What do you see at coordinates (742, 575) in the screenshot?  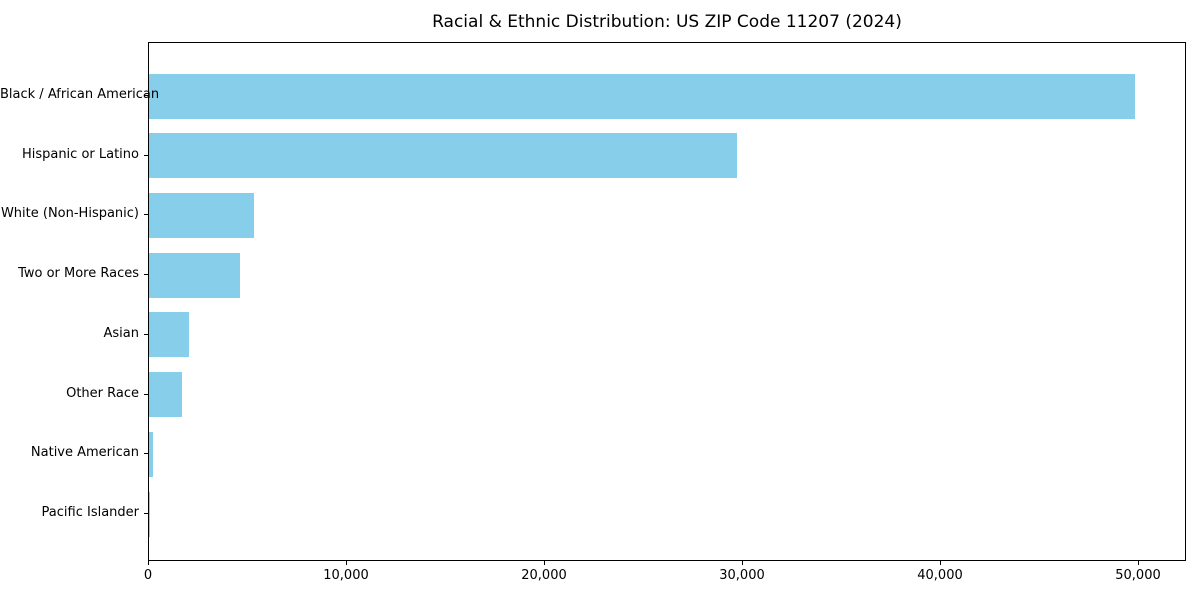 I see `x-axis-tick-label: 30,000` at bounding box center [742, 575].